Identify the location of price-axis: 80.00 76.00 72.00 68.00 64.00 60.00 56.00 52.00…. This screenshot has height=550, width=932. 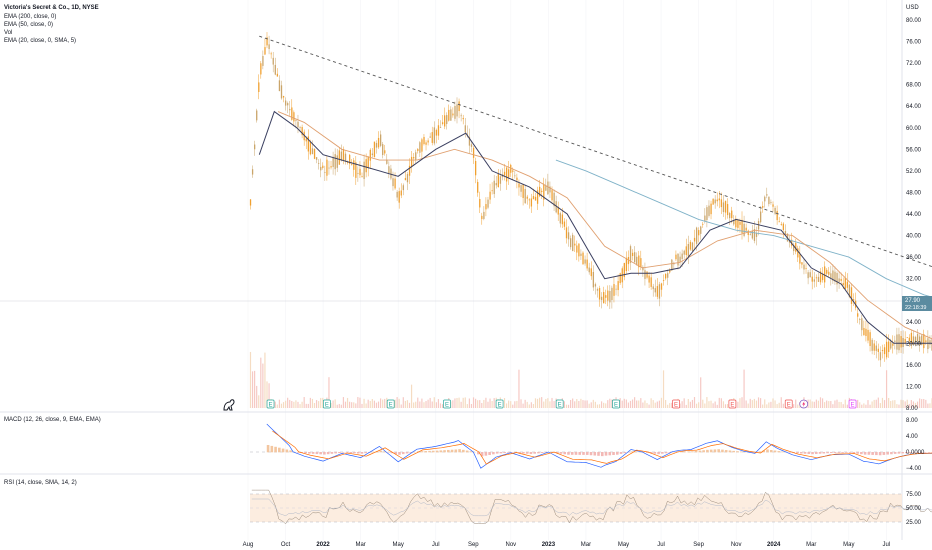
(914, 215).